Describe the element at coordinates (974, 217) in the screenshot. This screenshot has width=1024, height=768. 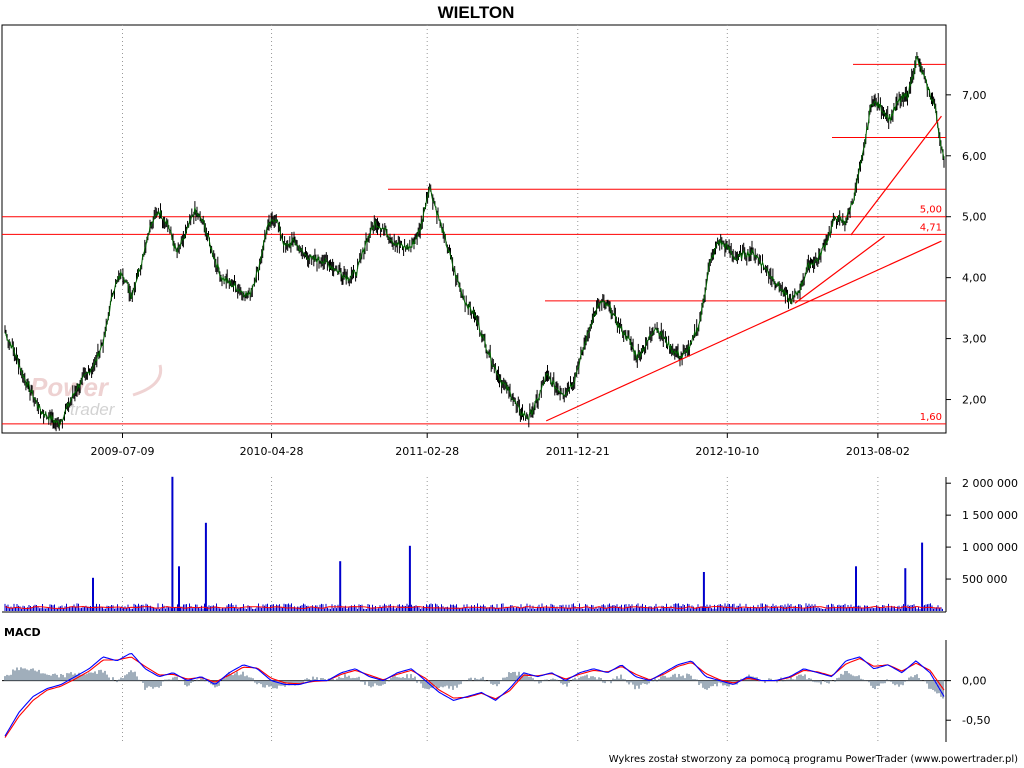
I see `price-y-tick-label: 5,00` at that location.